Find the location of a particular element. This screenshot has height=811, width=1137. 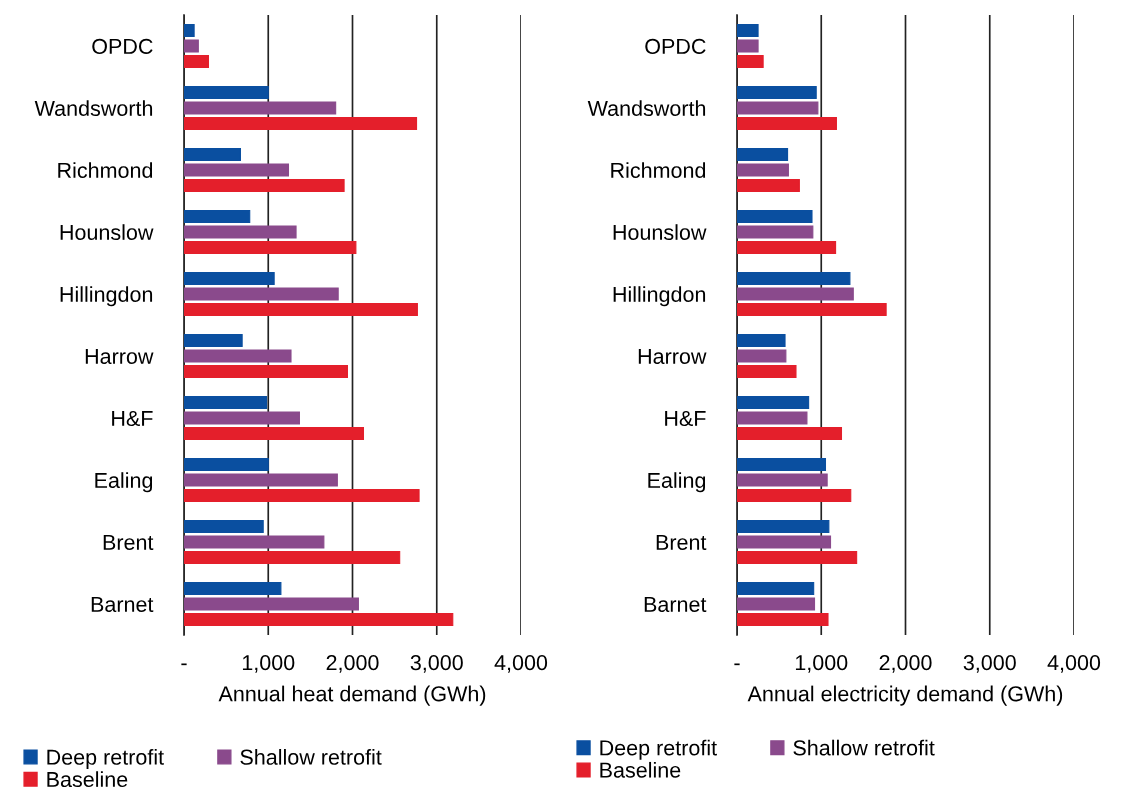

x-axis-title: Annual heat demand (GWh) is located at coordinates (352, 695).